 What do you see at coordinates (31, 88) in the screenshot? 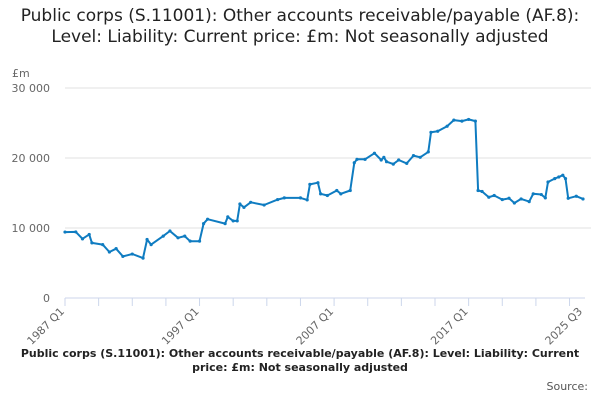
I see `y-tick-label: 30 000` at bounding box center [31, 88].